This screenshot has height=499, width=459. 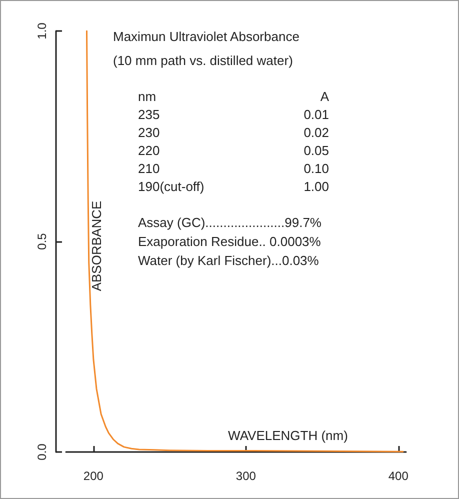 What do you see at coordinates (233, 114) in the screenshot?
I see `text: 235 0.01` at bounding box center [233, 114].